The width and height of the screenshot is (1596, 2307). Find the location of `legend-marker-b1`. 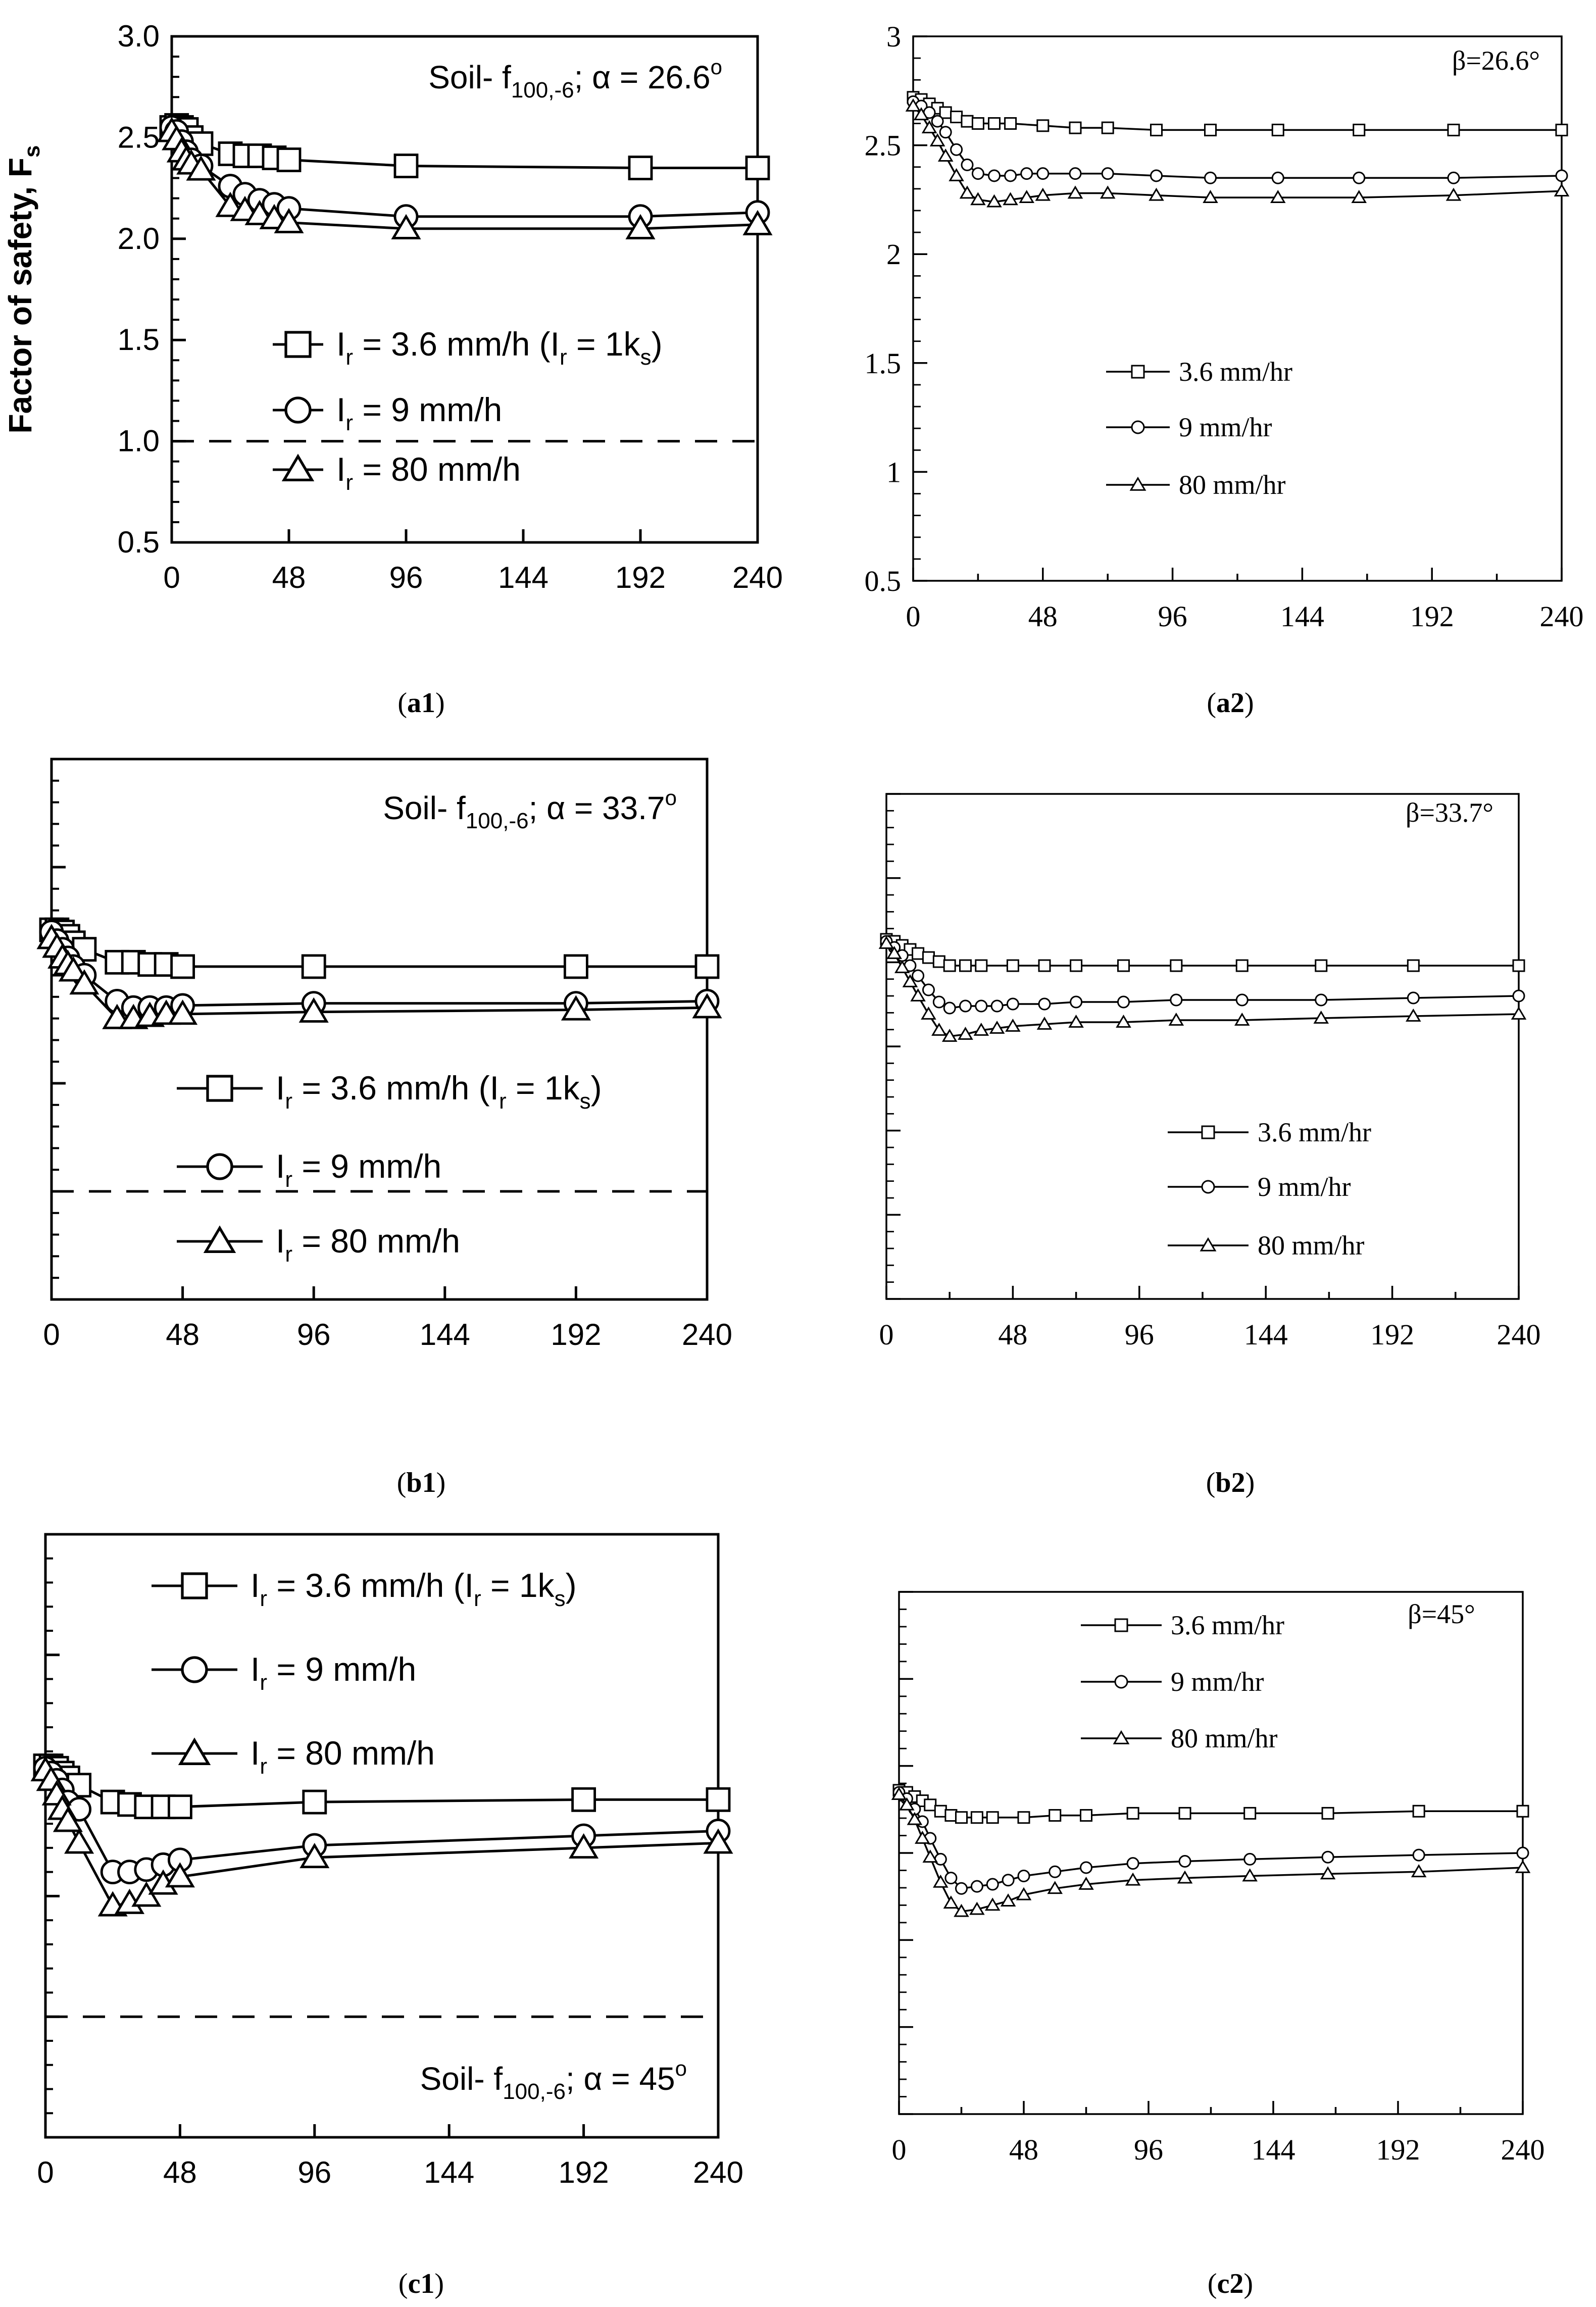

legend-marker-b1 is located at coordinates (219, 1166).